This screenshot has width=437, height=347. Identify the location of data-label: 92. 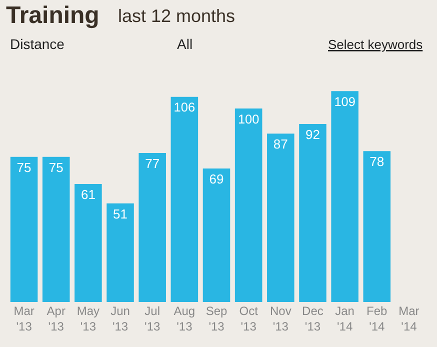
(312, 134).